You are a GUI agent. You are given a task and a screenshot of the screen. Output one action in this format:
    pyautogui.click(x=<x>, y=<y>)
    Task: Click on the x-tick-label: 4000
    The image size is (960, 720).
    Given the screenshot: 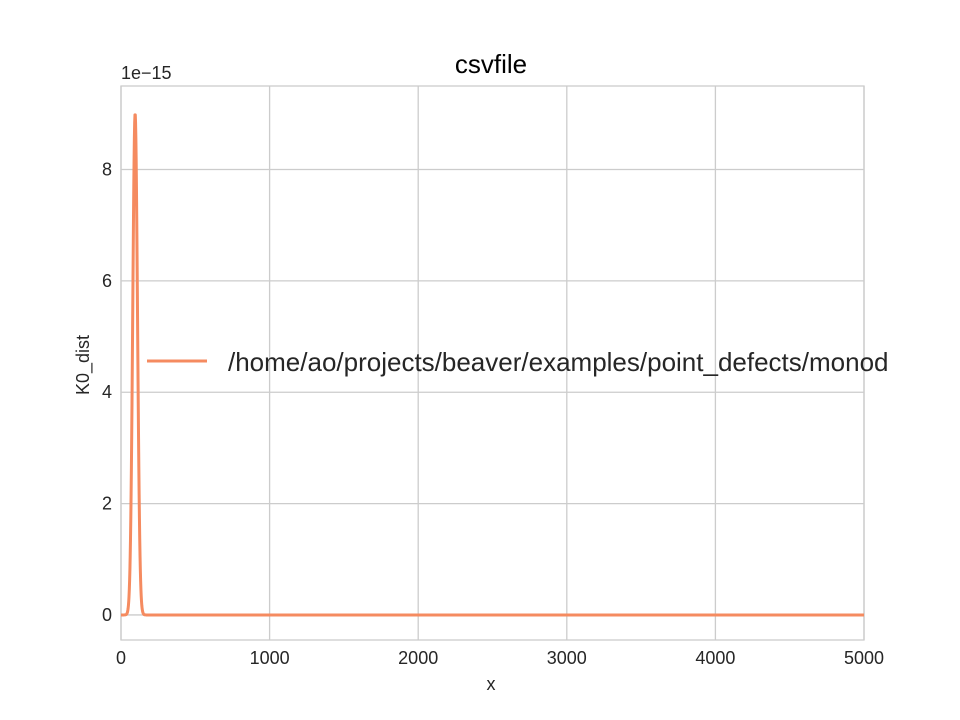 What is the action you would take?
    pyautogui.click(x=715, y=658)
    